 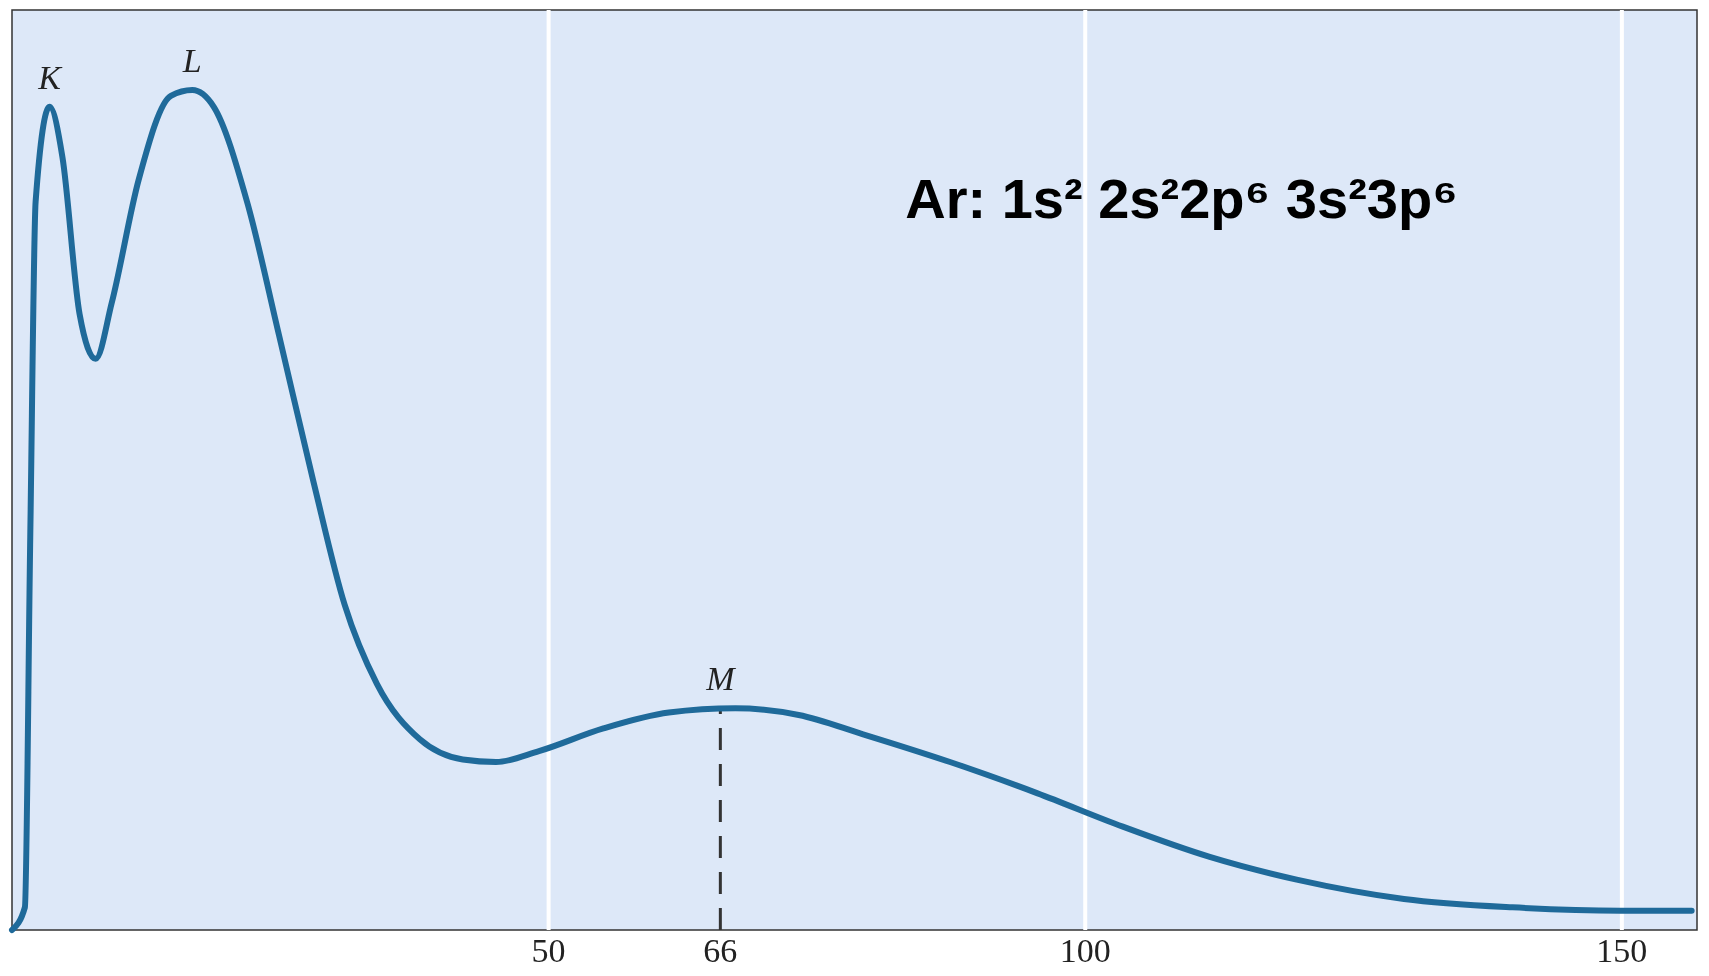 I want to click on annotation: L, so click(x=191, y=60).